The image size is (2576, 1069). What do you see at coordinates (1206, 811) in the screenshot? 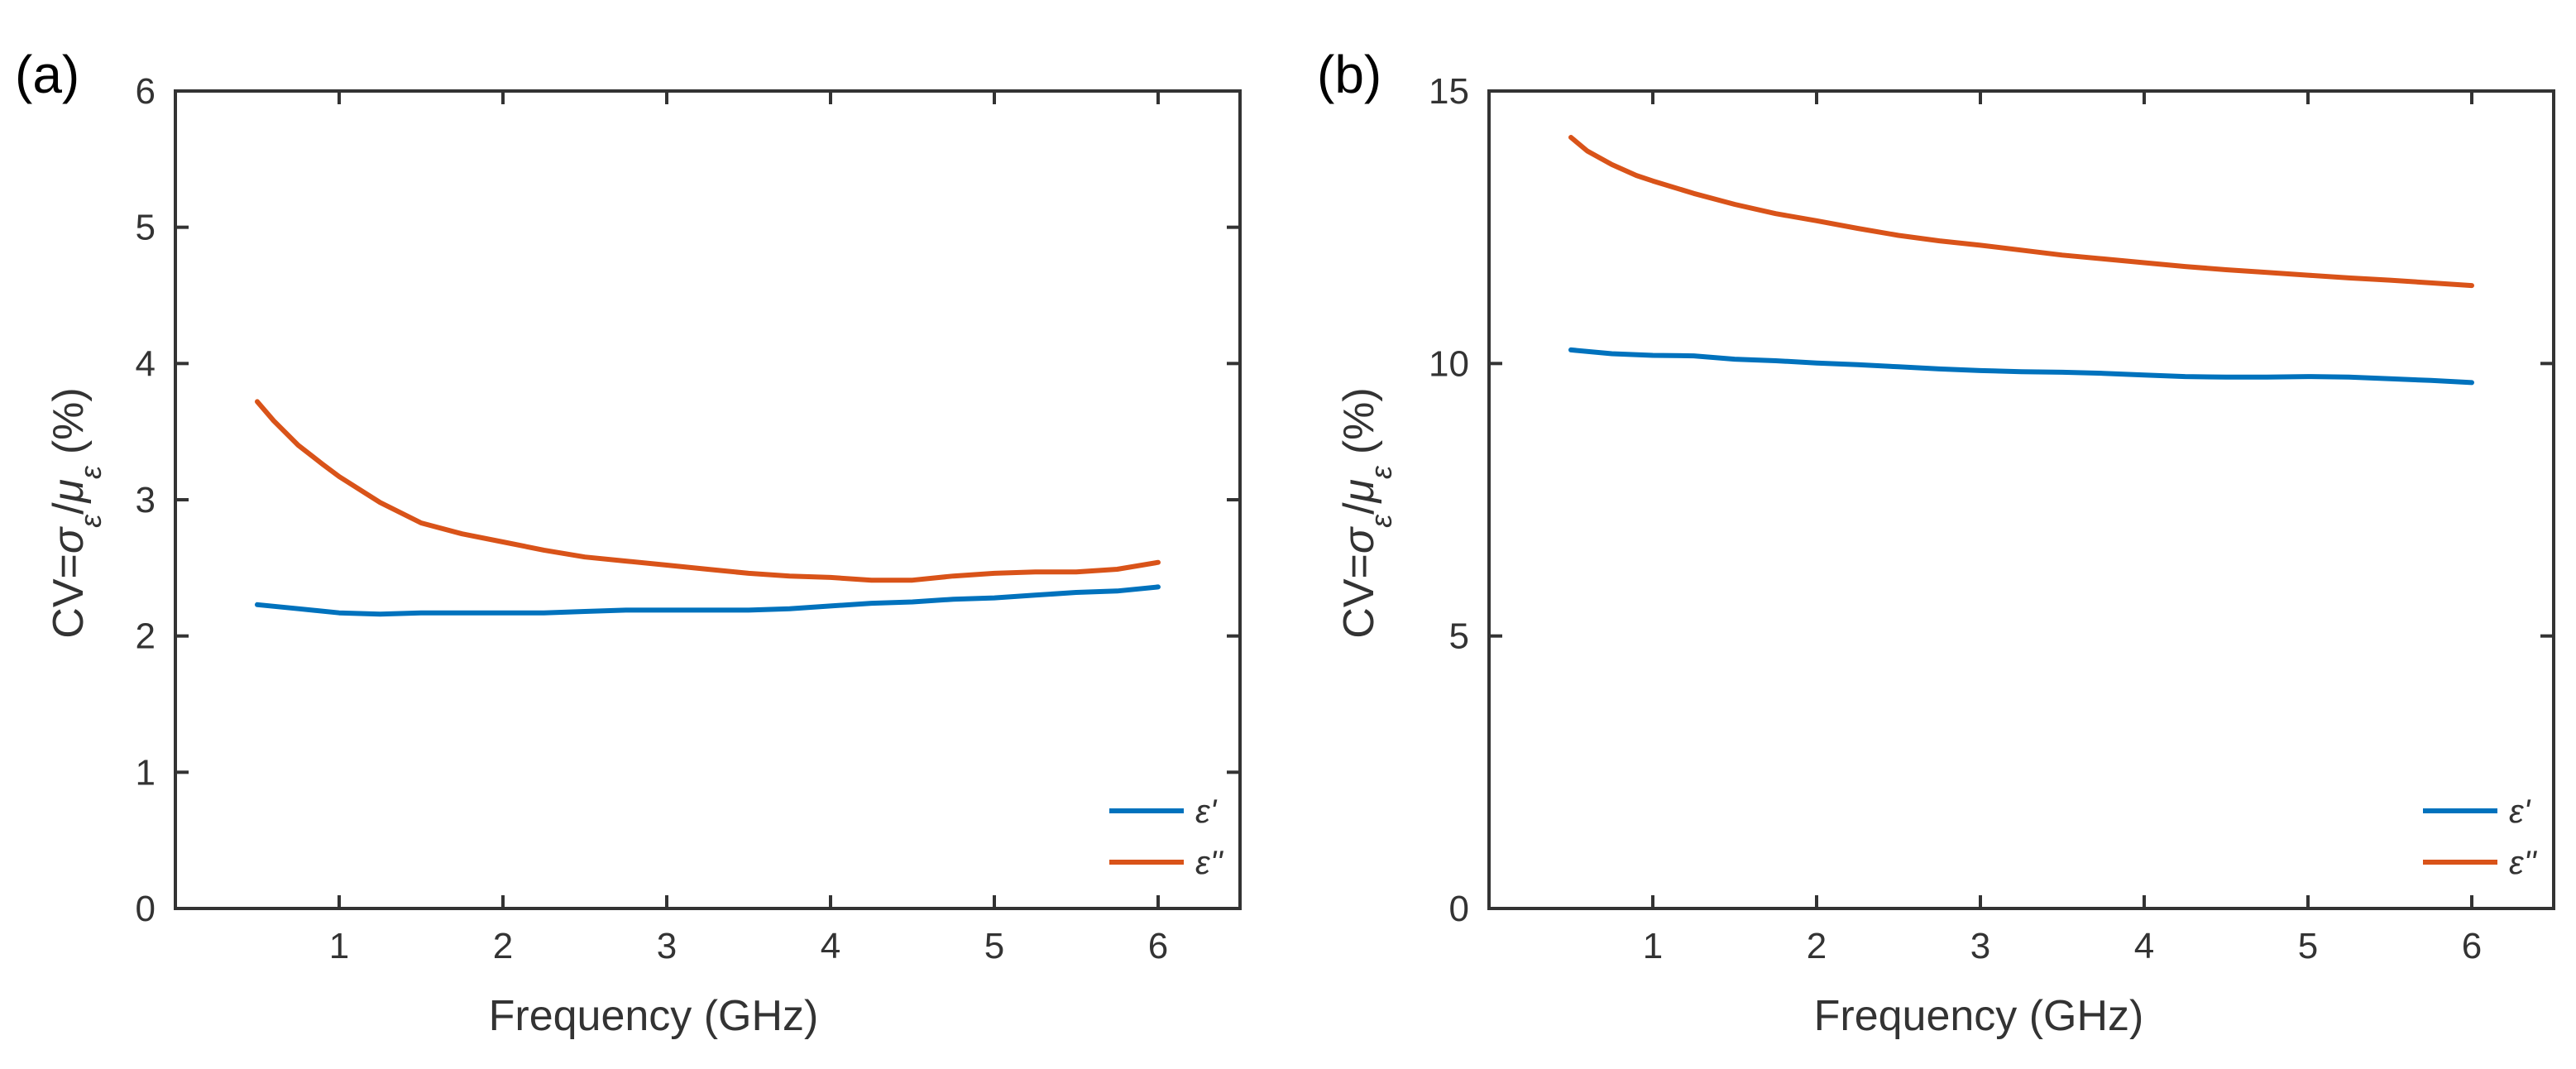
I see `panel-a-legend-label-eps-prime: ε'` at bounding box center [1206, 811].